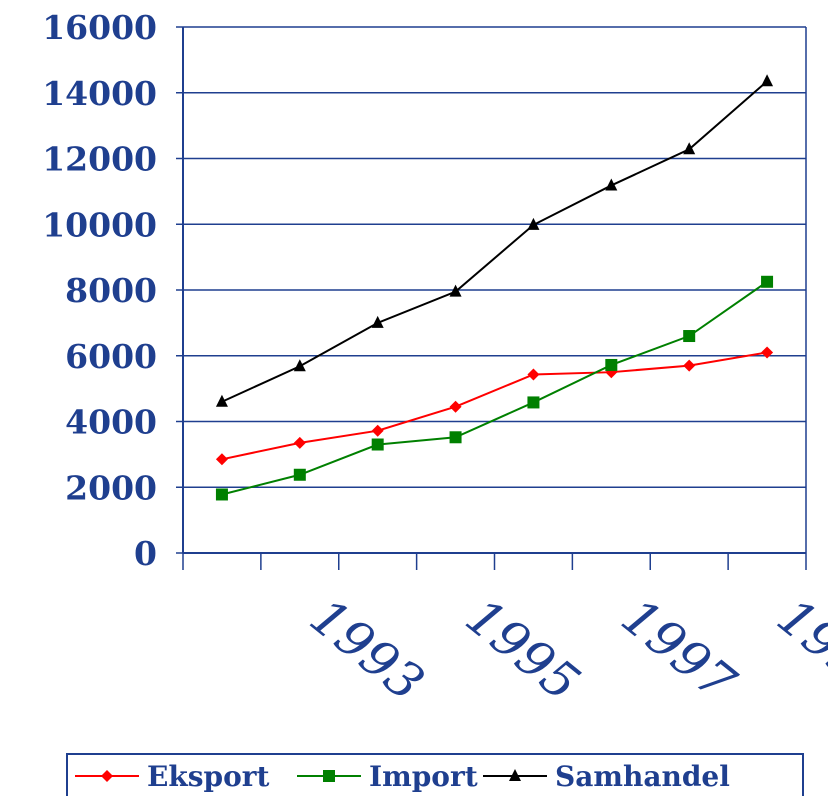 Image resolution: width=828 pixels, height=796 pixels. What do you see at coordinates (145, 553) in the screenshot?
I see `y-tick-label: 0` at bounding box center [145, 553].